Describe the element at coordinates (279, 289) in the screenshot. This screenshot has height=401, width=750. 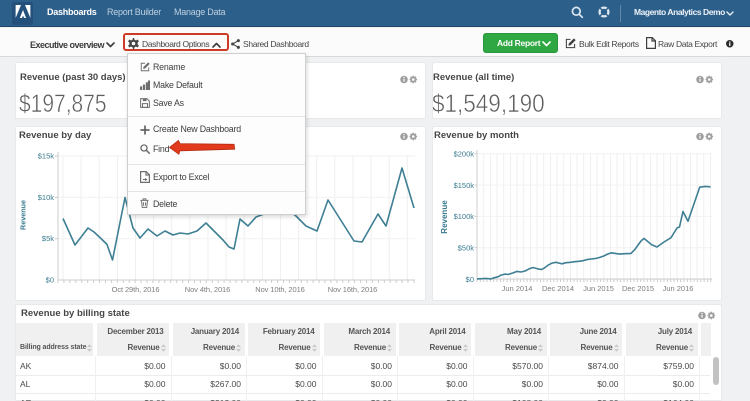
I see `svg-text: Nov 10th, 2016` at that location.